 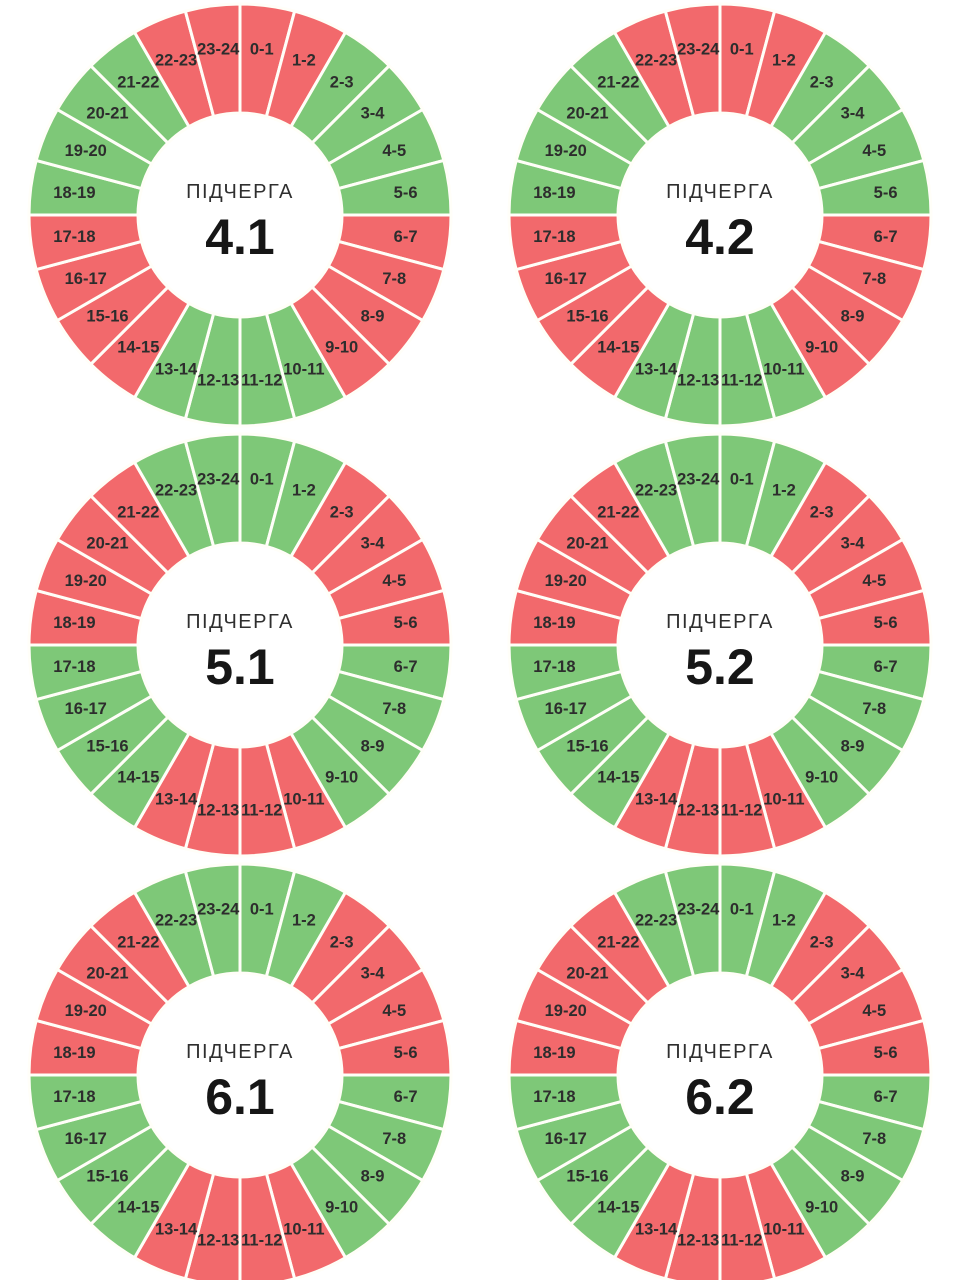 I want to click on chart-center-number: 4.1, so click(x=240, y=237).